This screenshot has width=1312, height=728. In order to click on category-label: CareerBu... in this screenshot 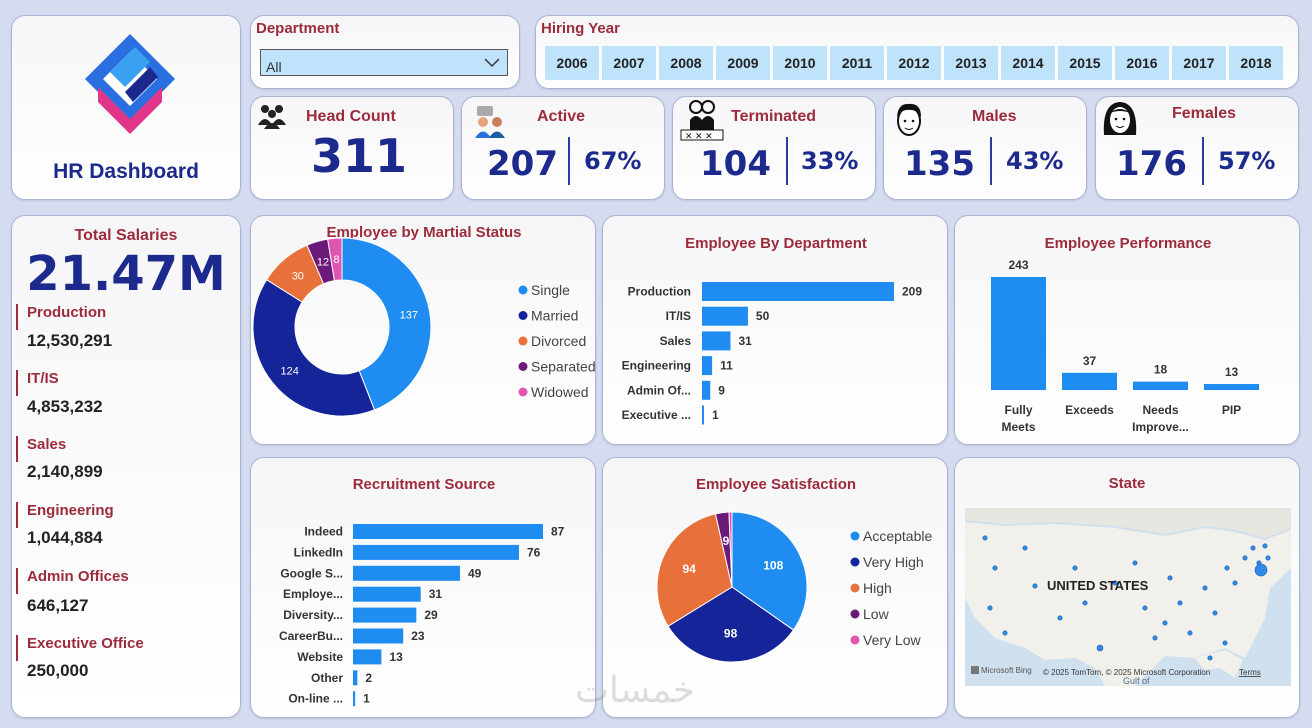, I will do `click(311, 636)`.